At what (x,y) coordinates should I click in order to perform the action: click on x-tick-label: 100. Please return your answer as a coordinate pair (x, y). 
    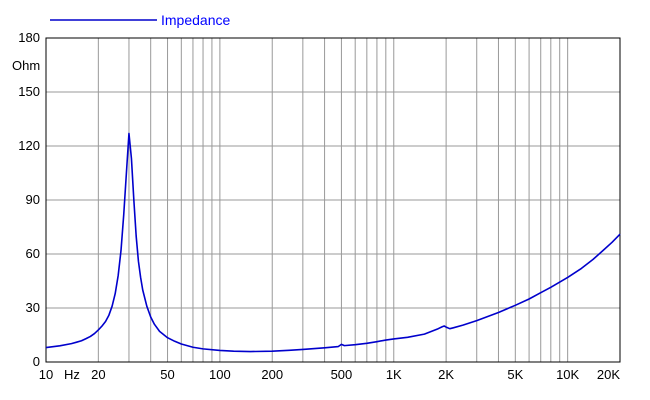
    Looking at the image, I should click on (220, 374).